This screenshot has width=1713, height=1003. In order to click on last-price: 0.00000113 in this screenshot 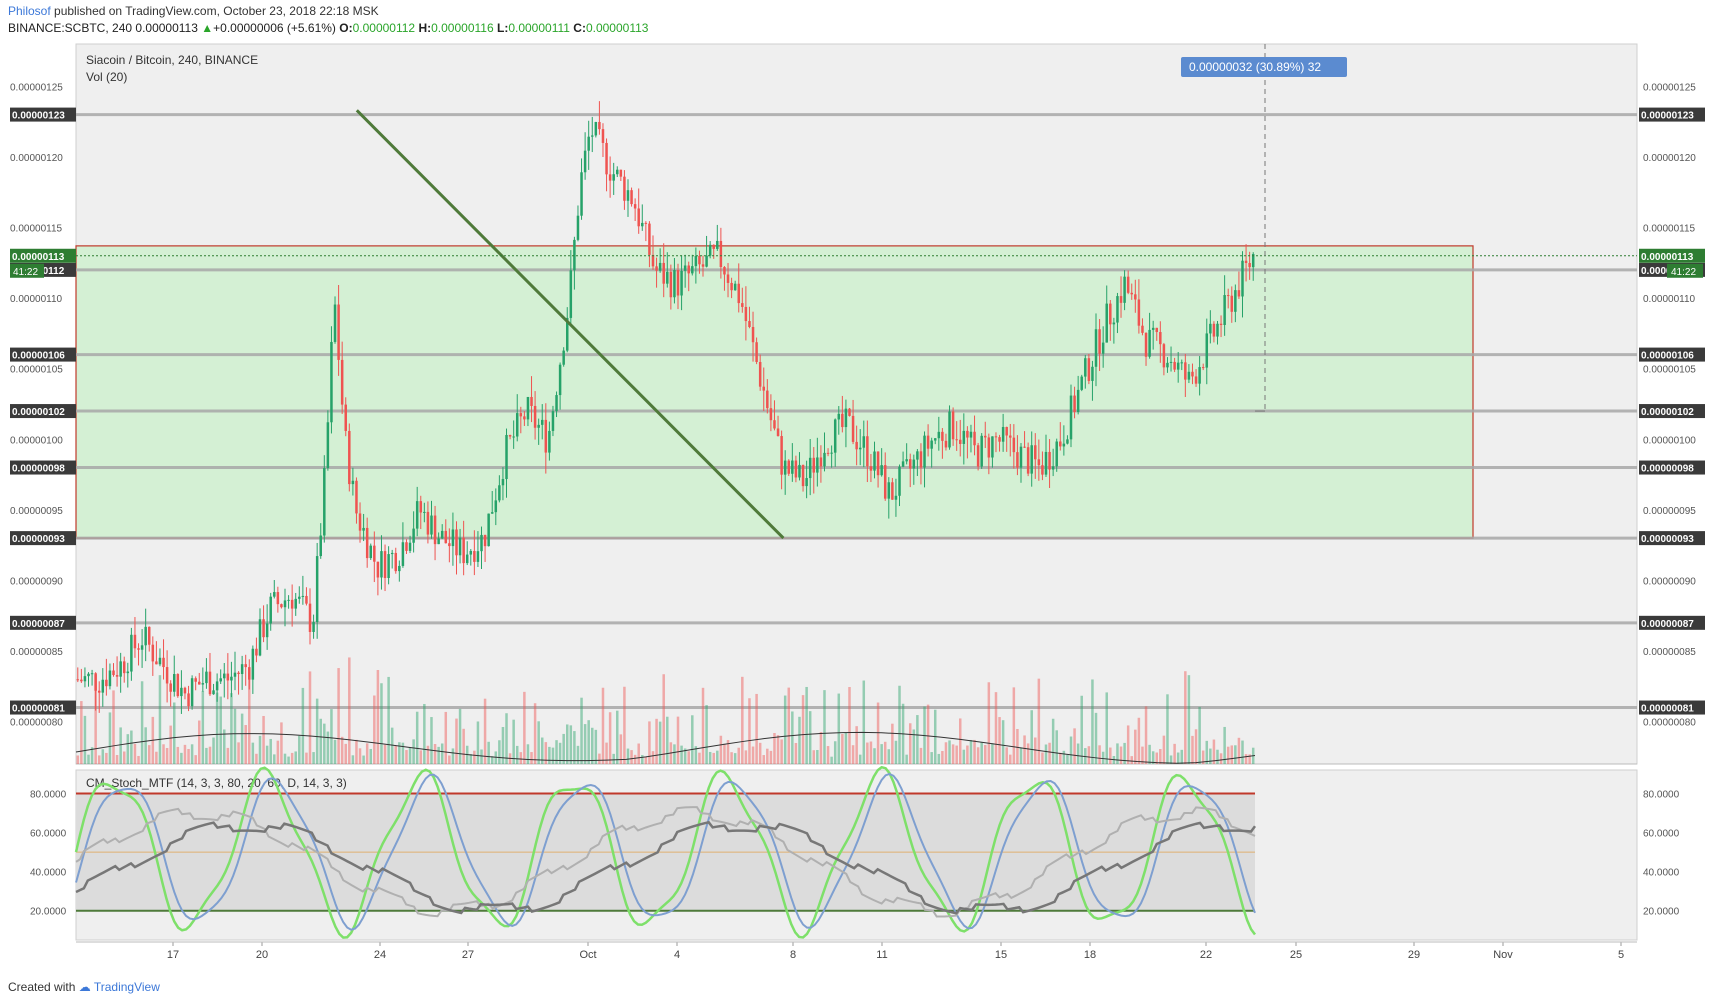, I will do `click(166, 28)`.